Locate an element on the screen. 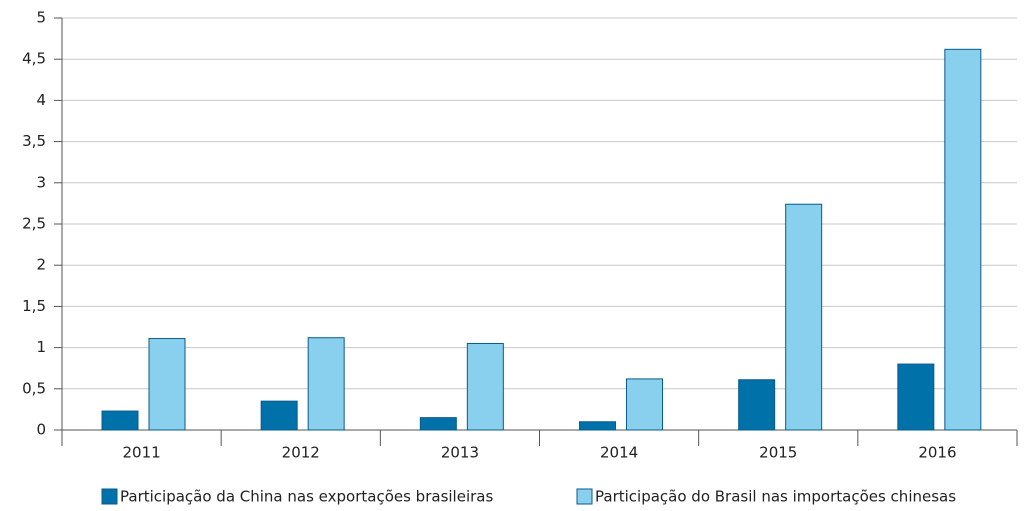 The width and height of the screenshot is (1032, 511). x-tick-label: 2013 is located at coordinates (460, 453).